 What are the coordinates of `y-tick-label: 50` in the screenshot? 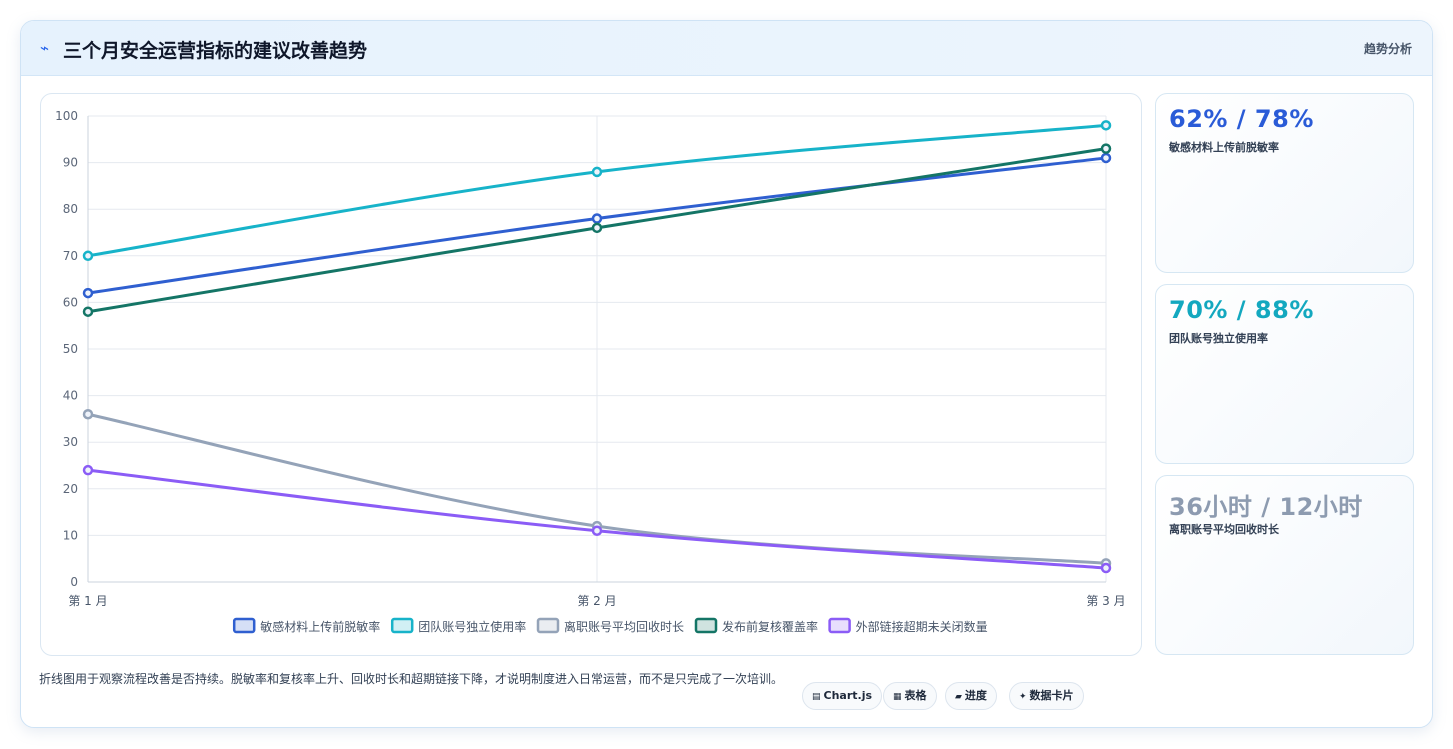 It's located at (70, 349).